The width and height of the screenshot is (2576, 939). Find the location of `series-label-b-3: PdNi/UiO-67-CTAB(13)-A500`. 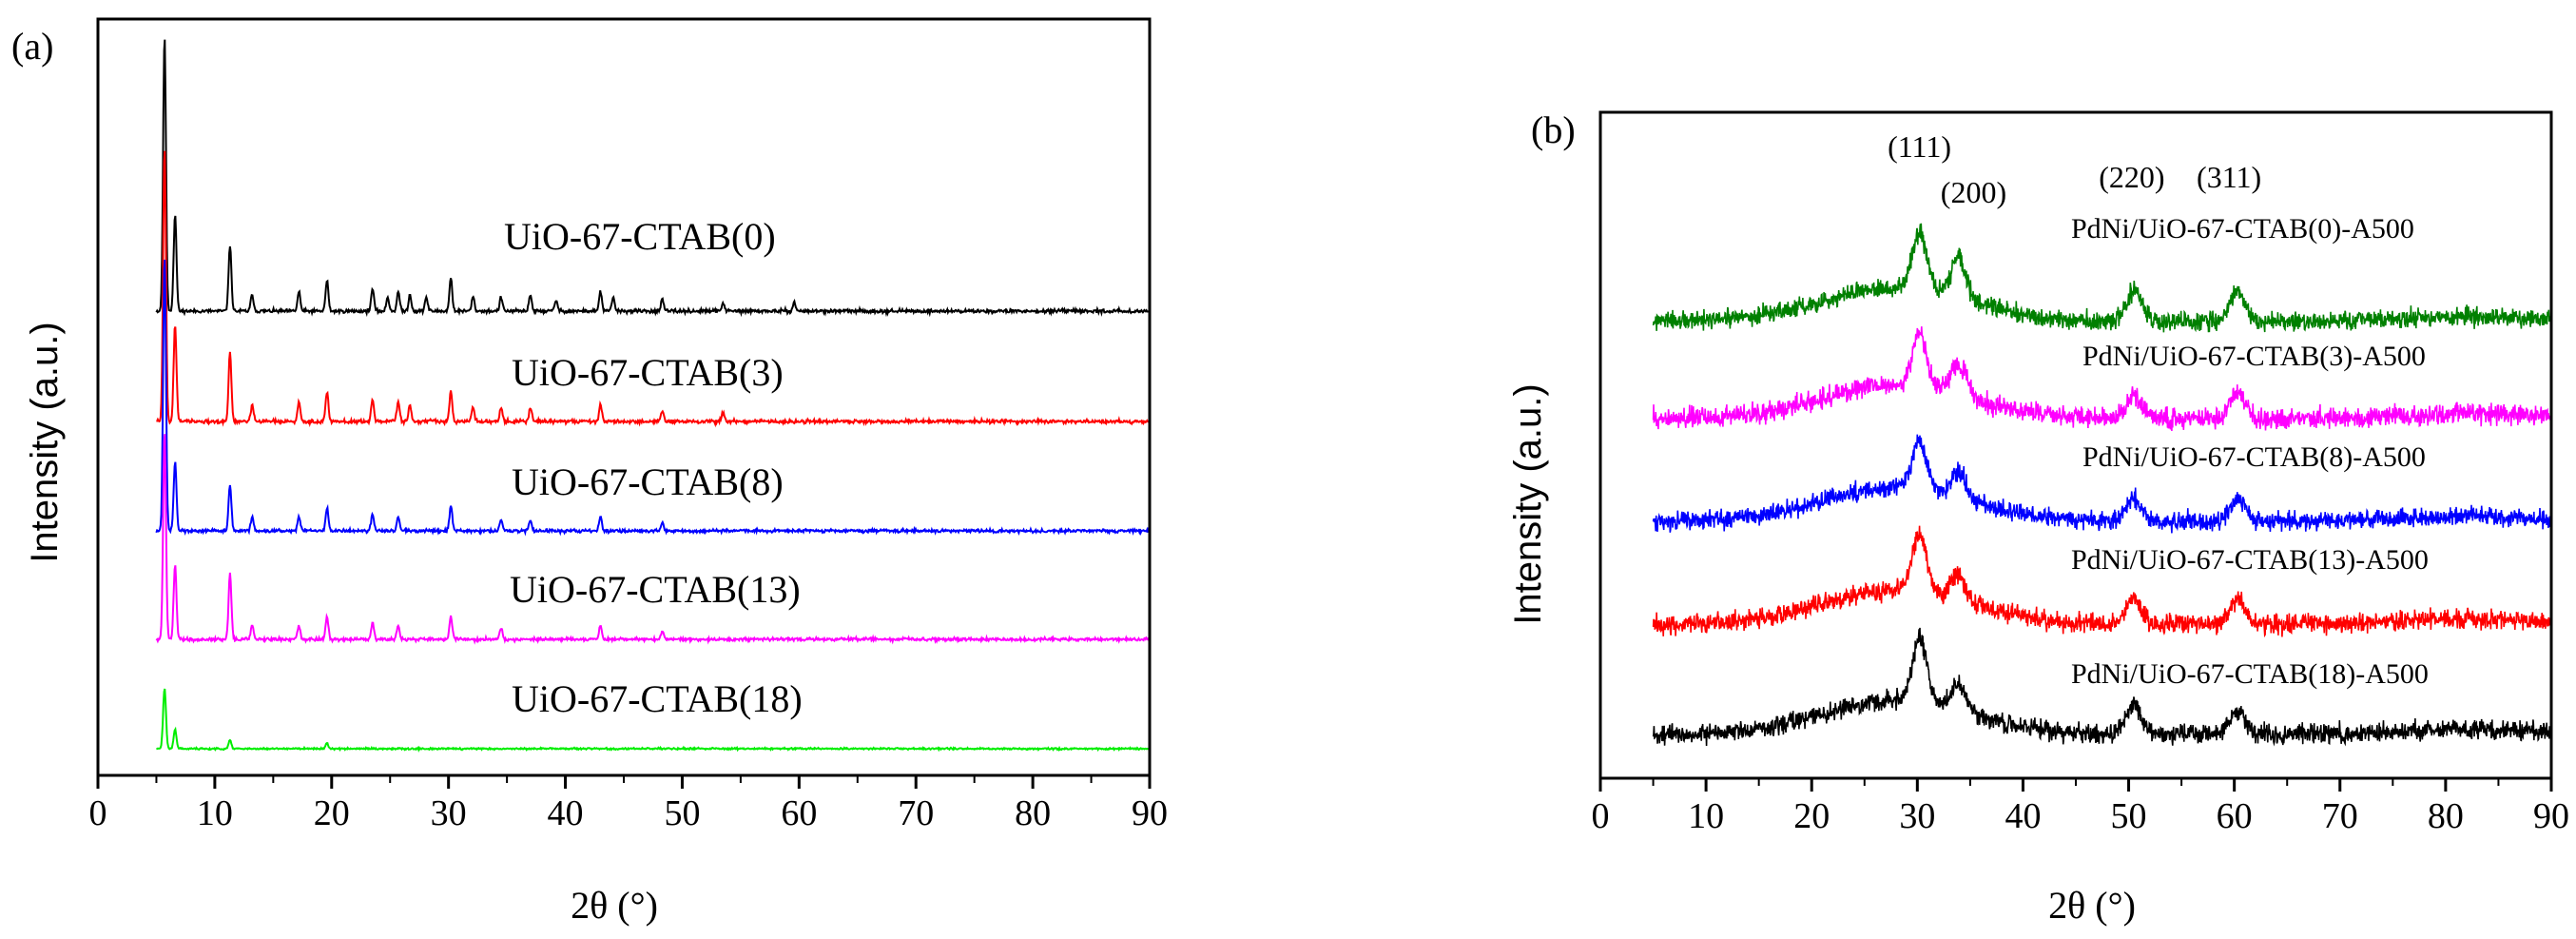

series-label-b-3: PdNi/UiO-67-CTAB(13)-A500 is located at coordinates (2250, 560).